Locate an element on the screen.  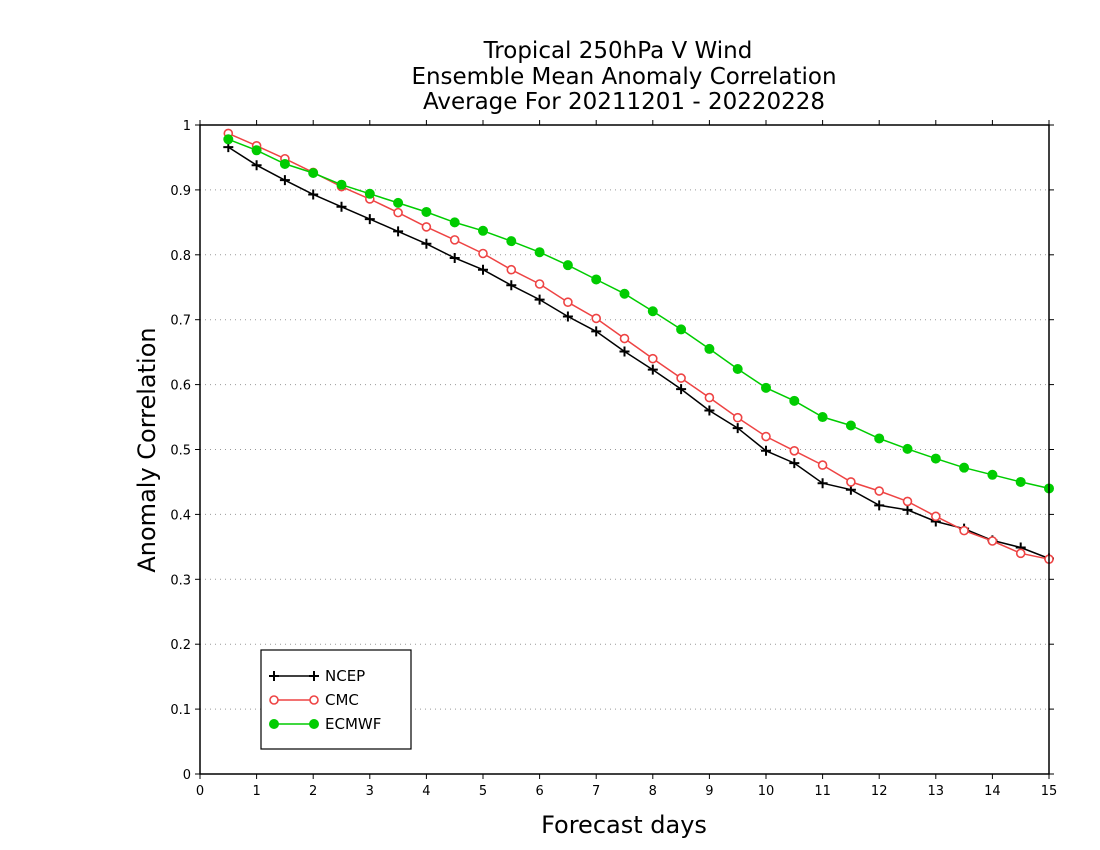
x-tick-label-0: 0 is located at coordinates (200, 791).